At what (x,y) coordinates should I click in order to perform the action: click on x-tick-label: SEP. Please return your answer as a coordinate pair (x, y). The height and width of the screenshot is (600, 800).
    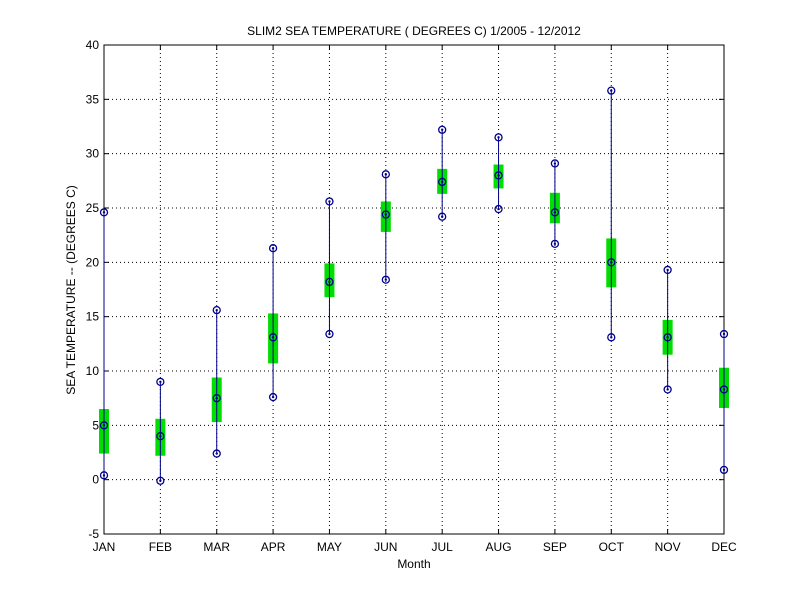
    Looking at the image, I should click on (555, 547).